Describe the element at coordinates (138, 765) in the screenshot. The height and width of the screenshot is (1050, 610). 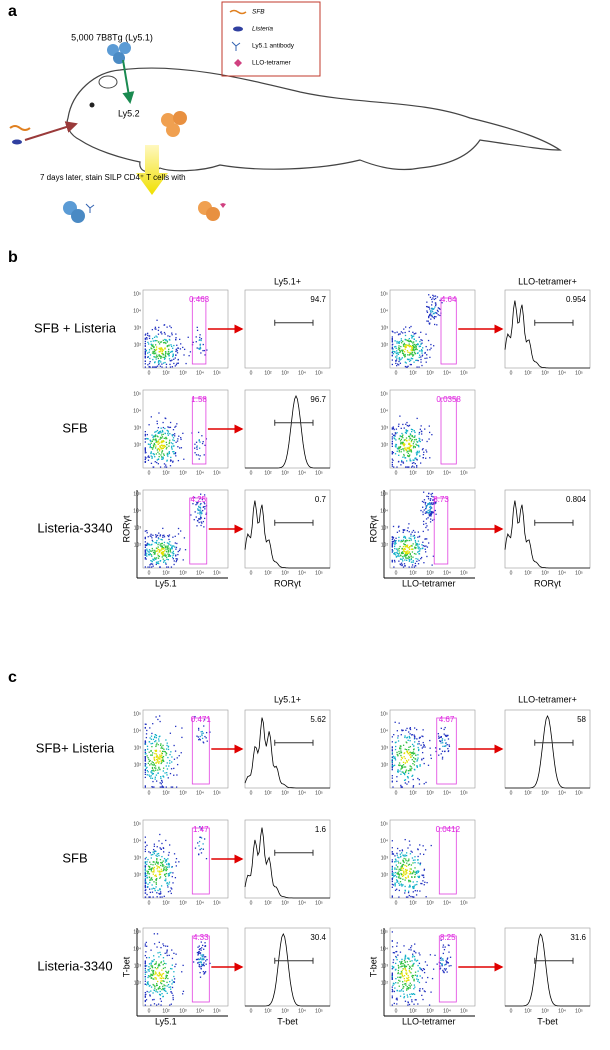
I see `y-tick-label: 10²` at that location.